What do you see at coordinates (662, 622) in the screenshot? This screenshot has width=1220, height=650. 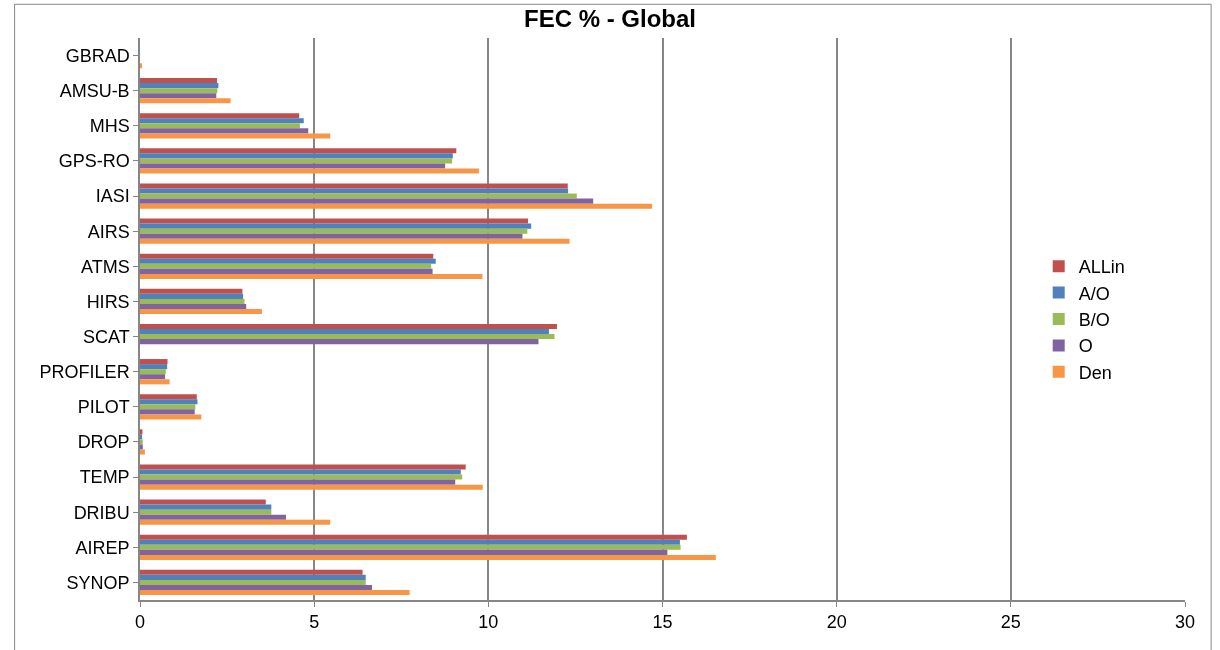 I see `x-tick-label: 15` at bounding box center [662, 622].